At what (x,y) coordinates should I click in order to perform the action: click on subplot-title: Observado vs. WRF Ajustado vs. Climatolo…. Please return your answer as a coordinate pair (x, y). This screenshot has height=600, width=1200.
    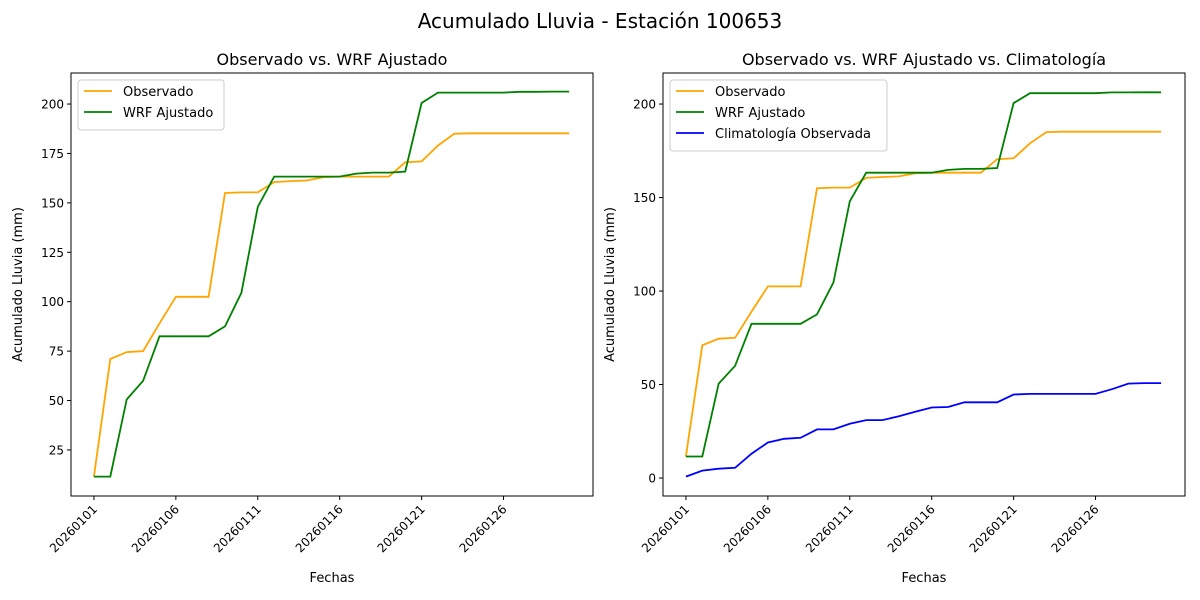
    Looking at the image, I should click on (924, 59).